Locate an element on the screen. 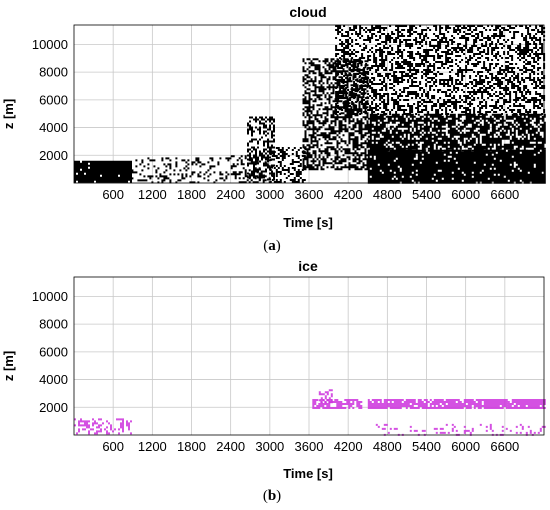 This screenshot has width=550, height=510. panel-caption: (b) is located at coordinates (272, 496).